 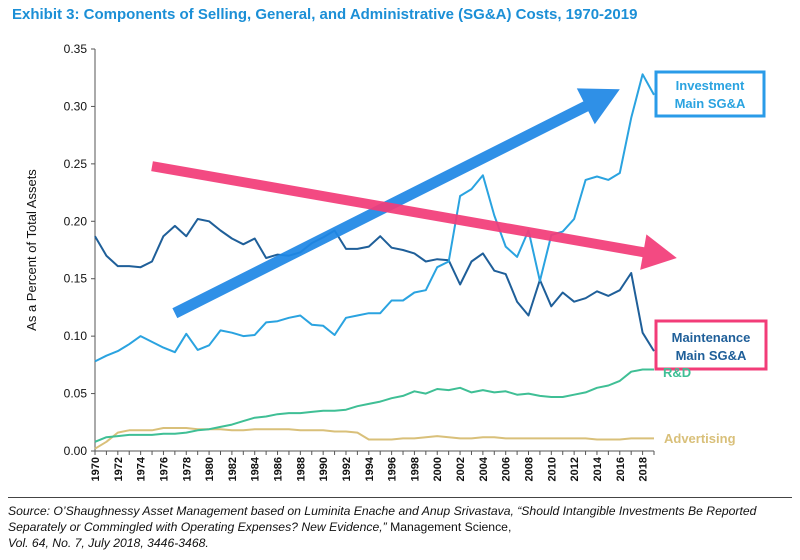 What do you see at coordinates (400, 497) in the screenshot?
I see `source-divider` at bounding box center [400, 497].